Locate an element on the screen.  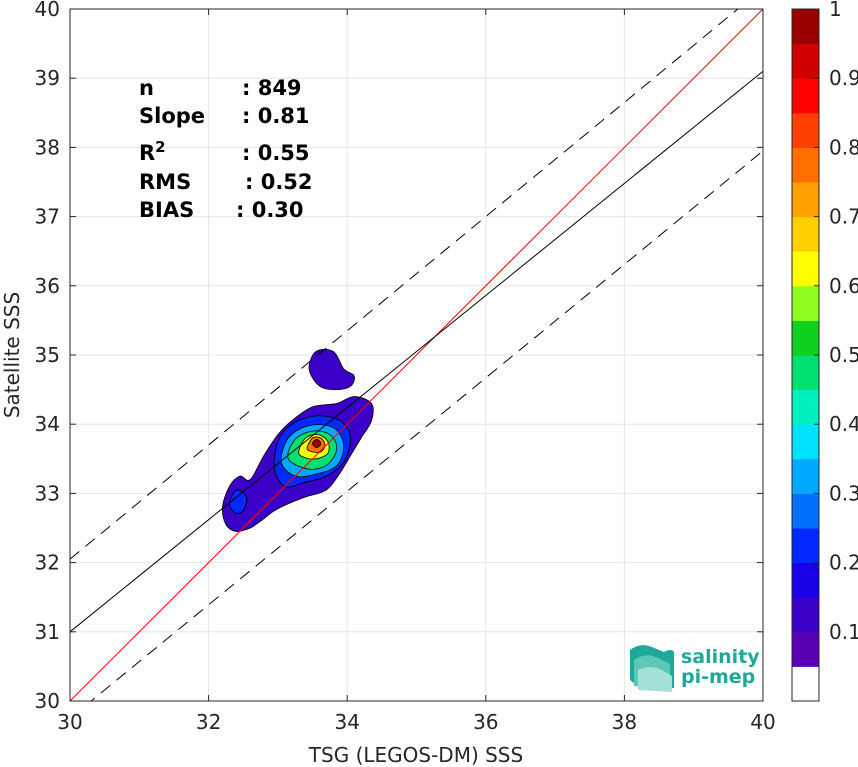
stat-value: : 0.81 is located at coordinates (276, 116).